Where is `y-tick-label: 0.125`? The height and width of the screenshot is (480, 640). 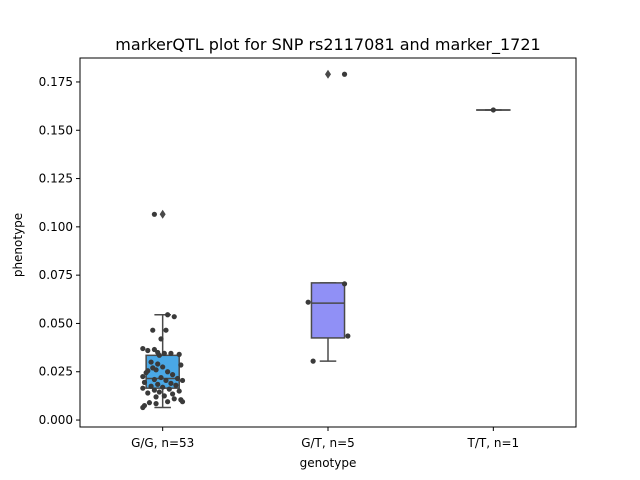
y-tick-label: 0.125 is located at coordinates (56, 179).